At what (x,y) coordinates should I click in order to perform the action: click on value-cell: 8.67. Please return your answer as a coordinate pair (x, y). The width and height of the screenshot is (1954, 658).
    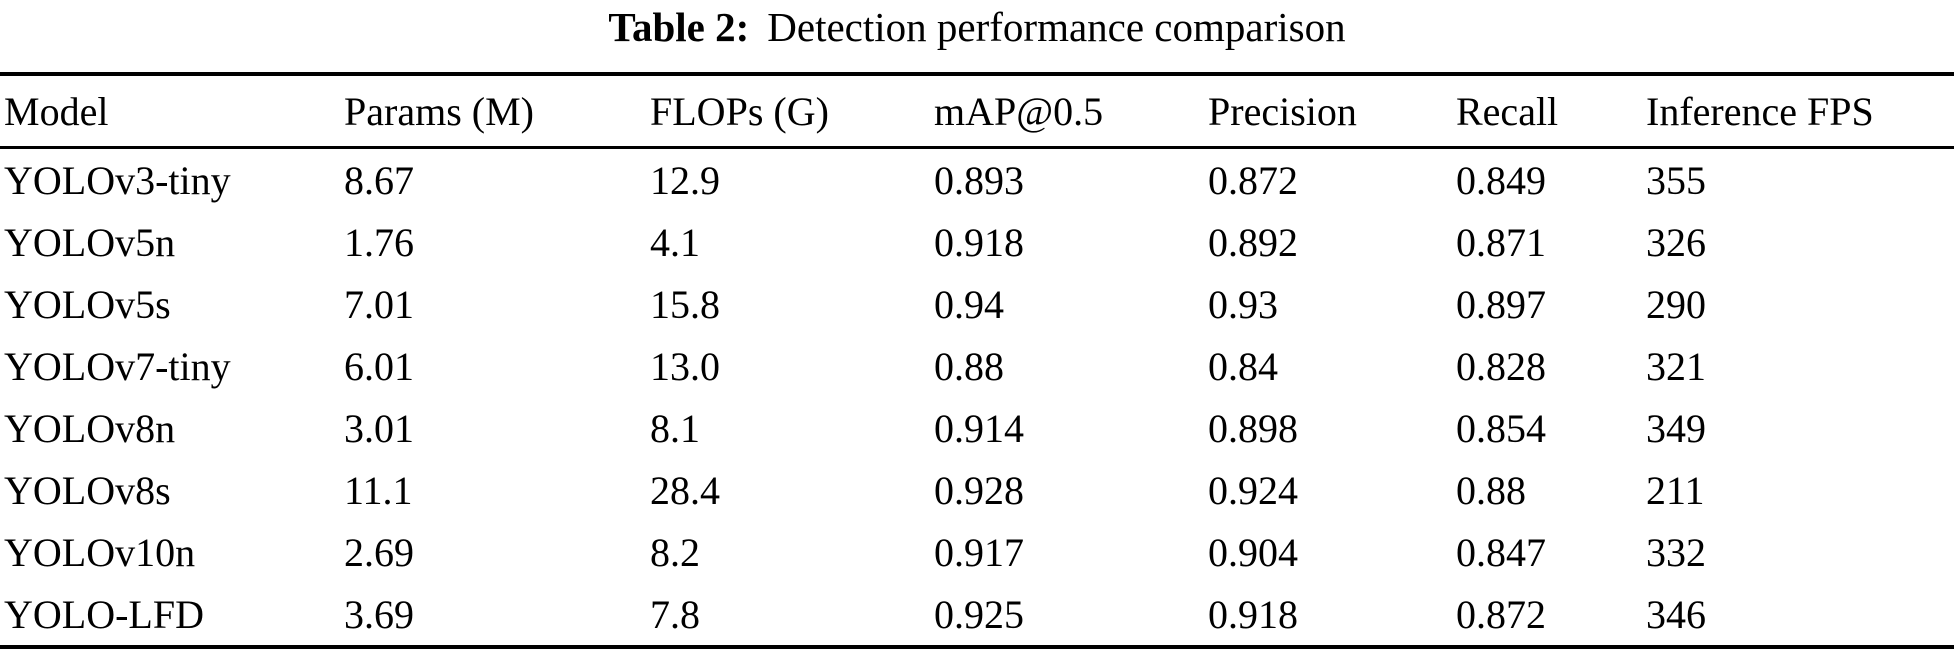
    Looking at the image, I should click on (379, 180).